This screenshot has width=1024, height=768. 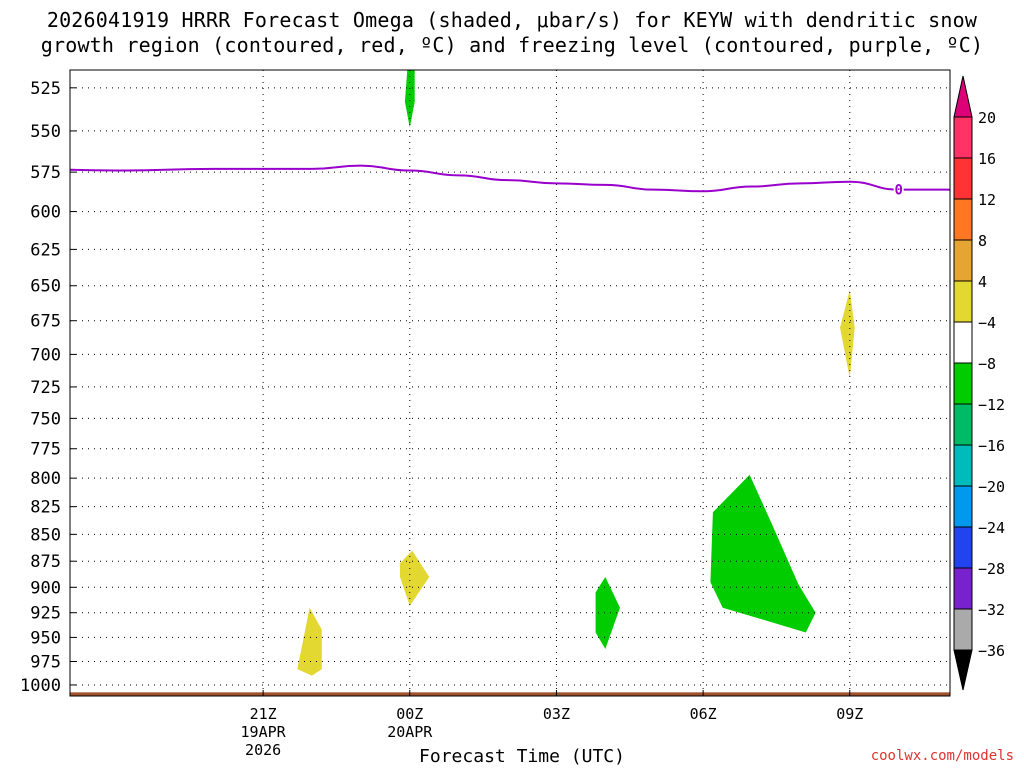 What do you see at coordinates (45, 322) in the screenshot?
I see `y-tick-label-675: 675` at bounding box center [45, 322].